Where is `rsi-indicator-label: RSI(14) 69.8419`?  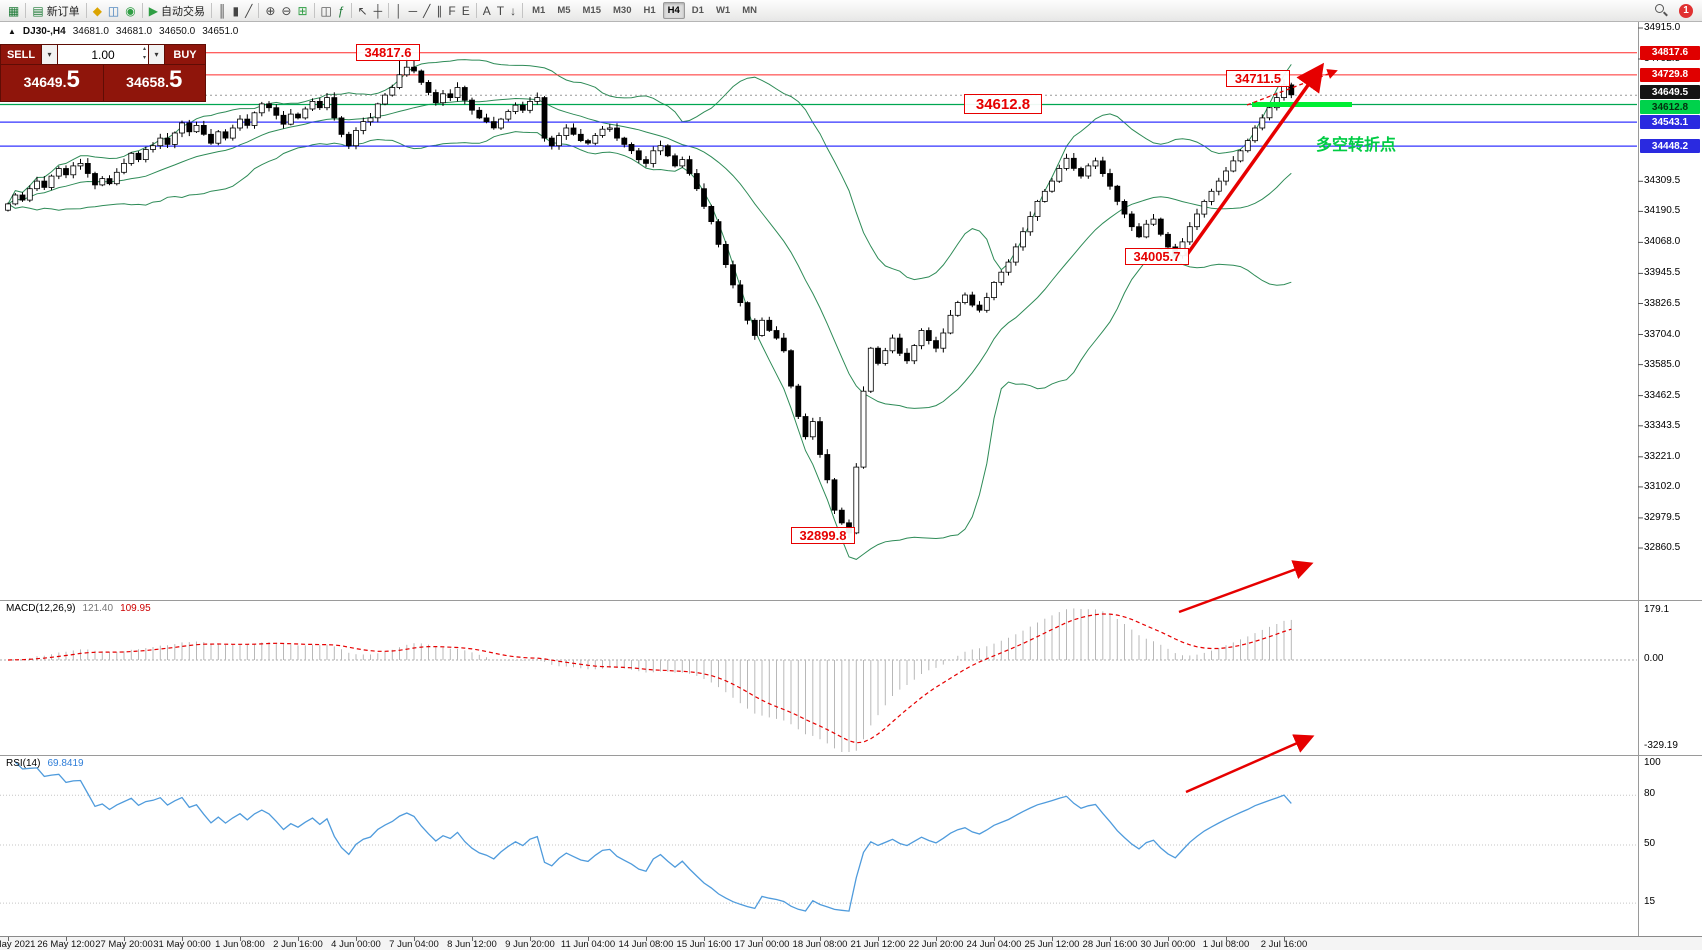 rsi-indicator-label: RSI(14) 69.8419 is located at coordinates (45, 763).